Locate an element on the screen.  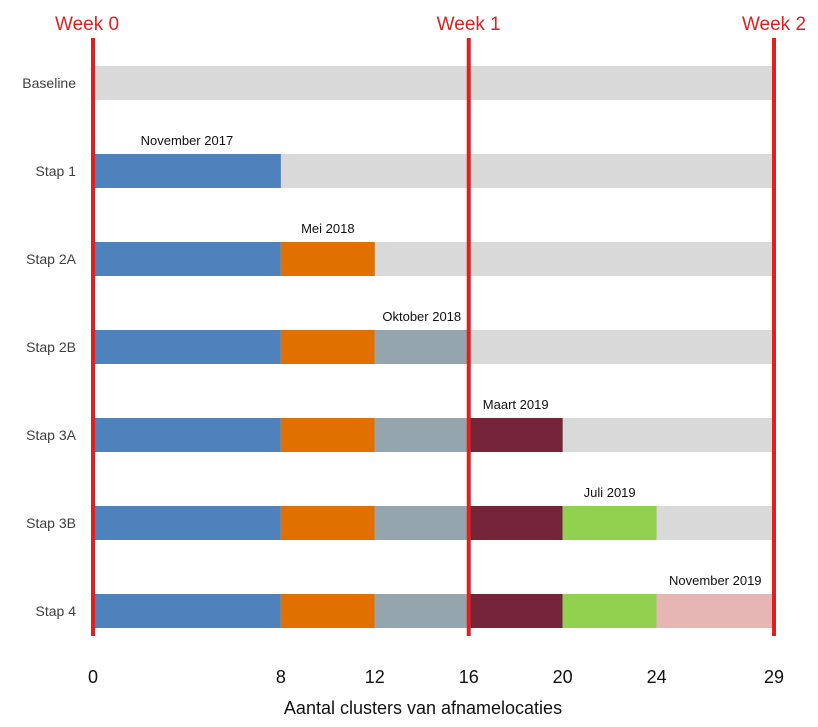
bar-segment-stap-2b-s2 is located at coordinates (327, 347).